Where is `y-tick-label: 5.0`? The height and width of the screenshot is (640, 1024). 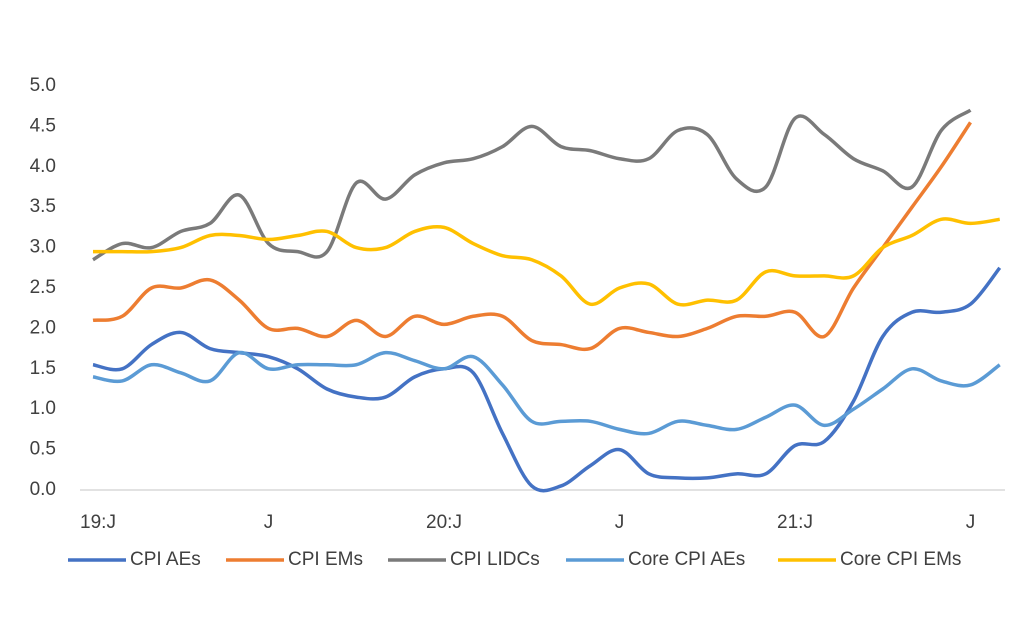
y-tick-label: 5.0 is located at coordinates (43, 85).